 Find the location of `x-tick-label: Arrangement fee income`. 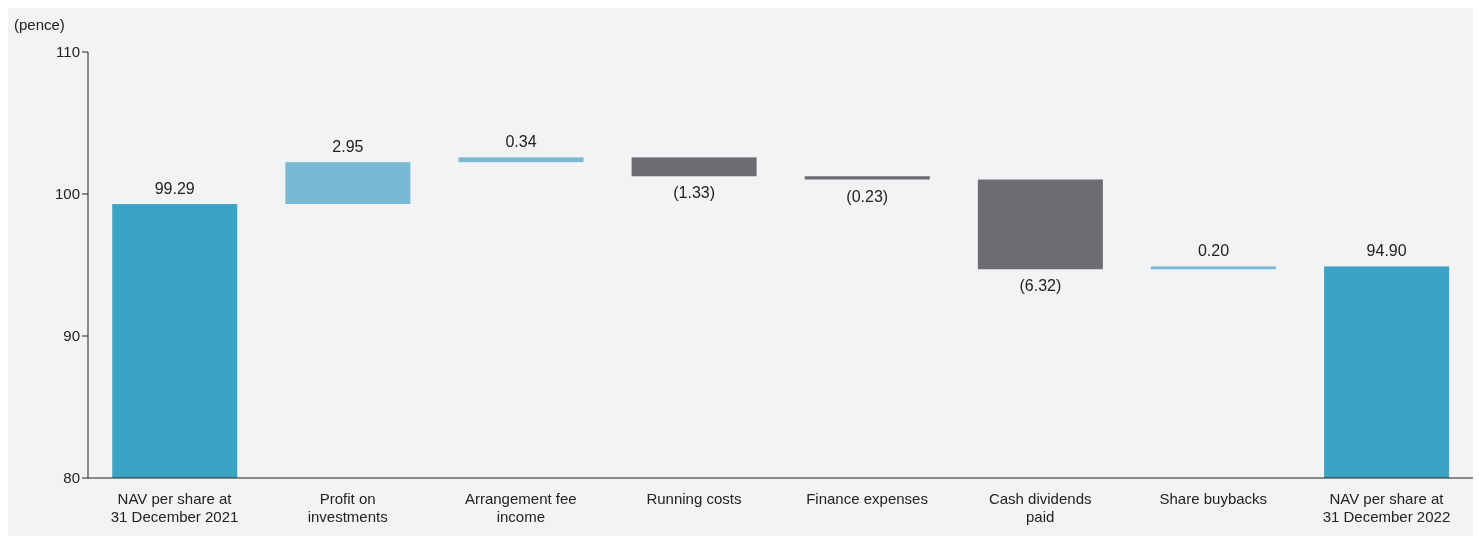

x-tick-label: Arrangement fee income is located at coordinates (520, 507).